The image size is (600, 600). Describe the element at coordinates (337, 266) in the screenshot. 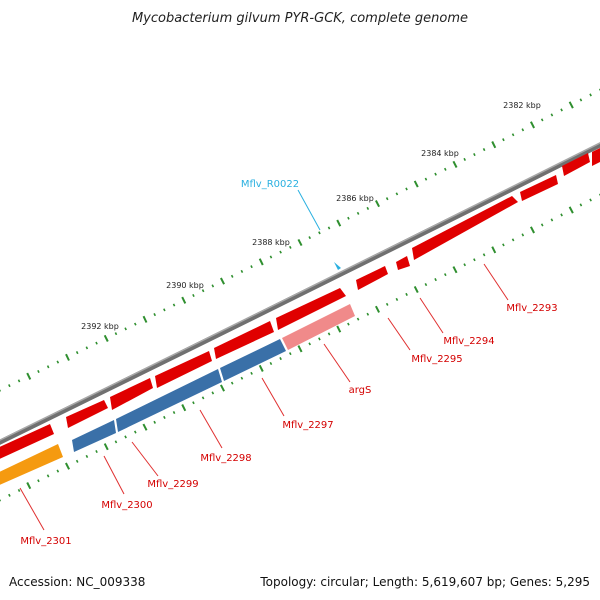

I see `trna-marker` at that location.